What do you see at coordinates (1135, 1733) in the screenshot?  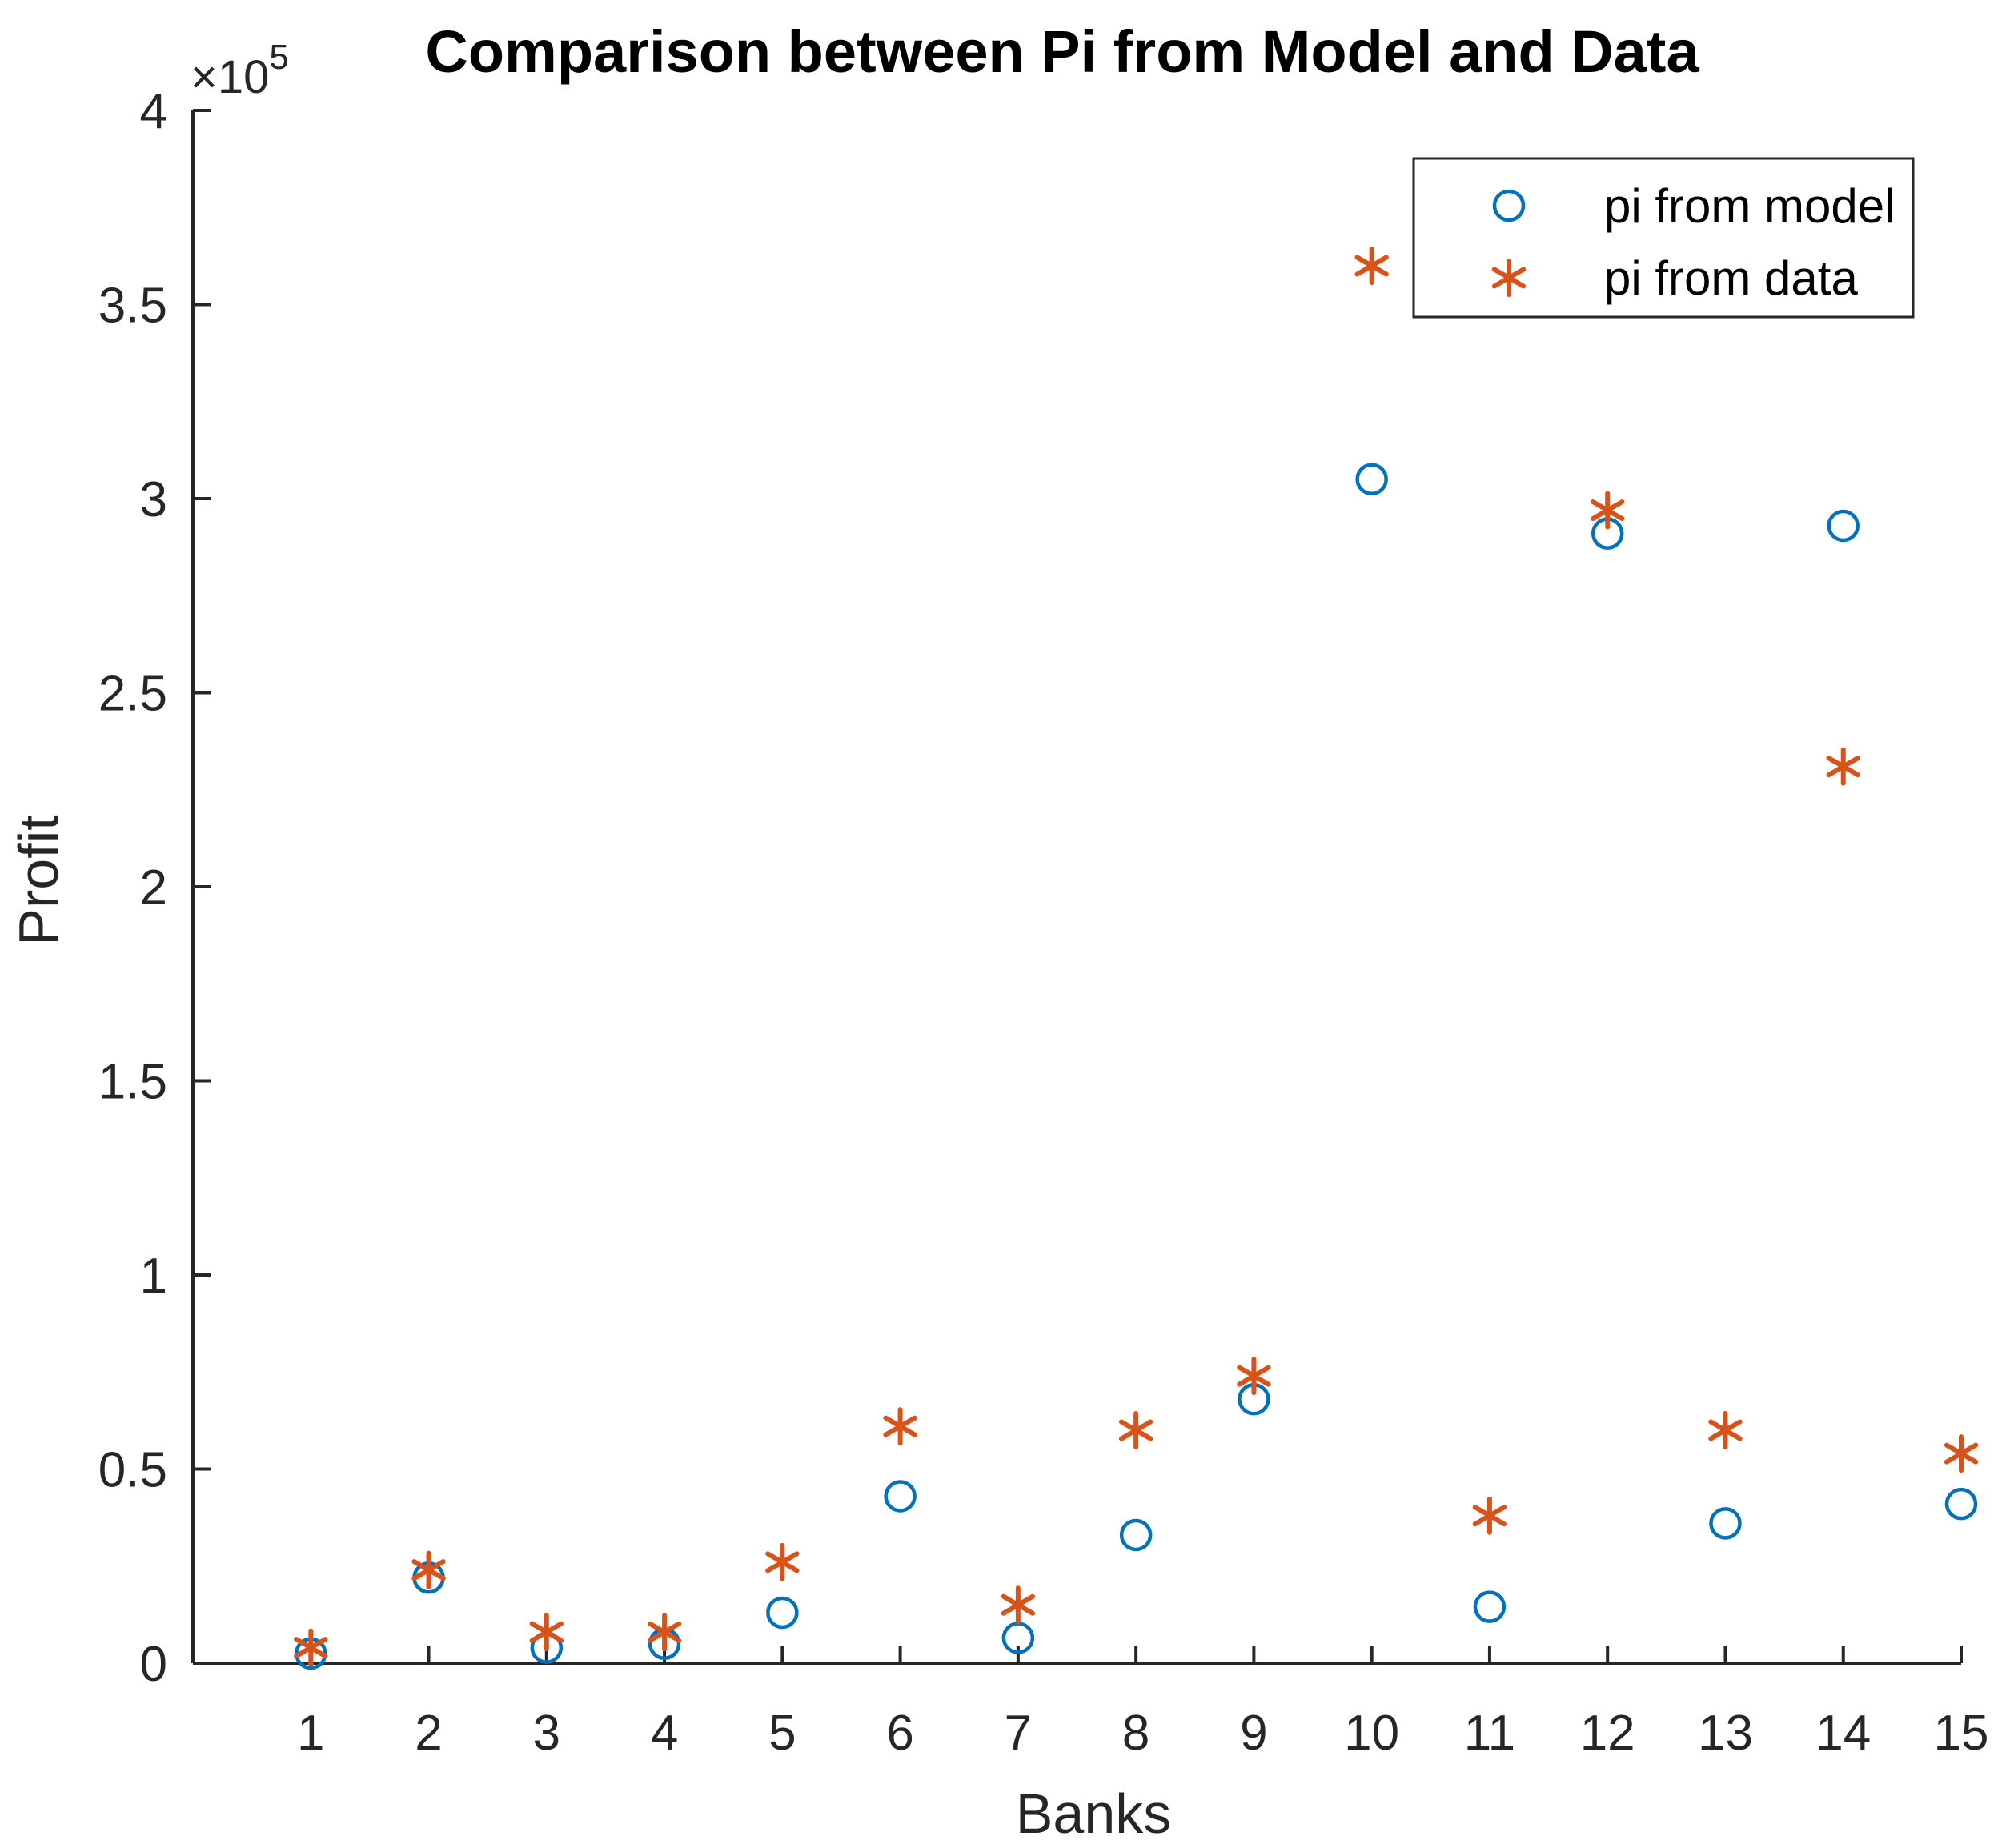 I see `x-tick-label: 8` at bounding box center [1135, 1733].